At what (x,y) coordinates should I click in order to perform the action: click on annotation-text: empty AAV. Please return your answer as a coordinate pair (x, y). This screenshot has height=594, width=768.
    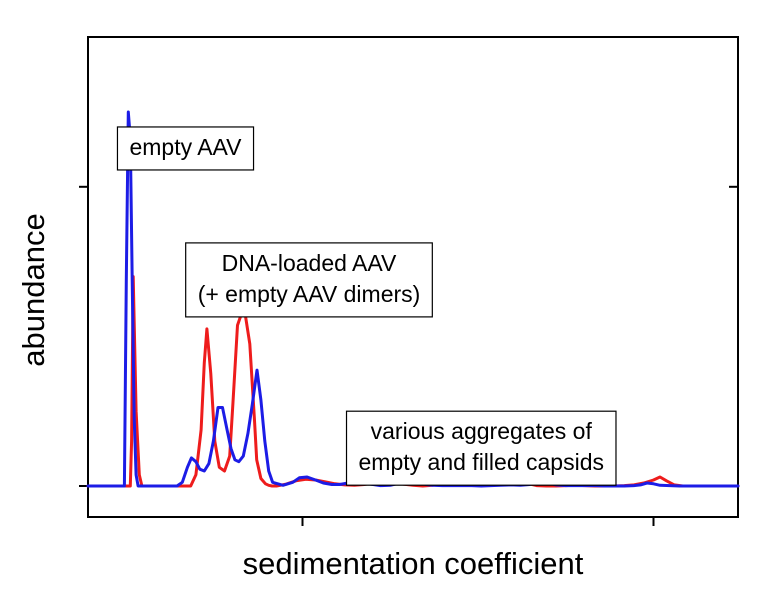
    Looking at the image, I should click on (185, 147).